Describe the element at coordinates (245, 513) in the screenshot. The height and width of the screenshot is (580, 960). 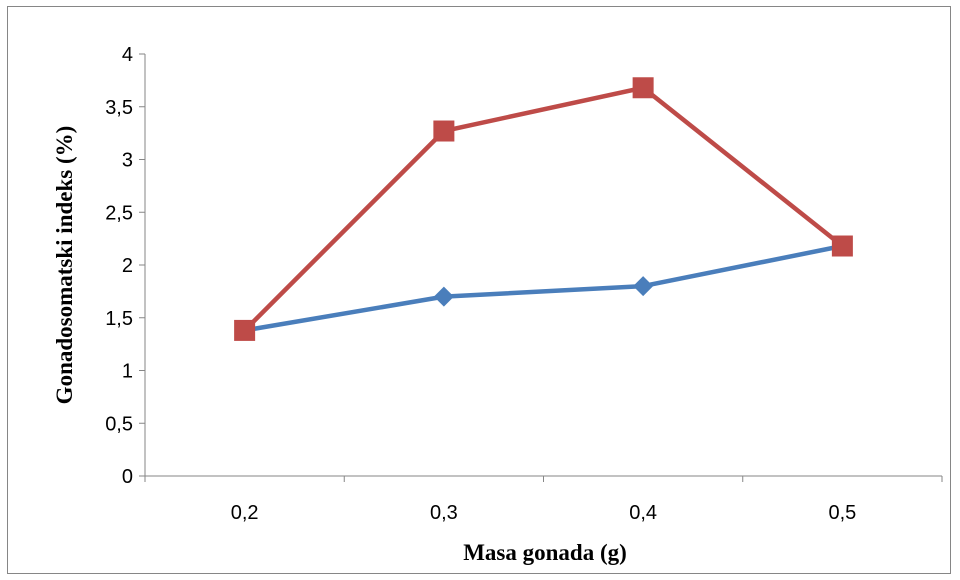
I see `x-tick-label: 0,2` at that location.